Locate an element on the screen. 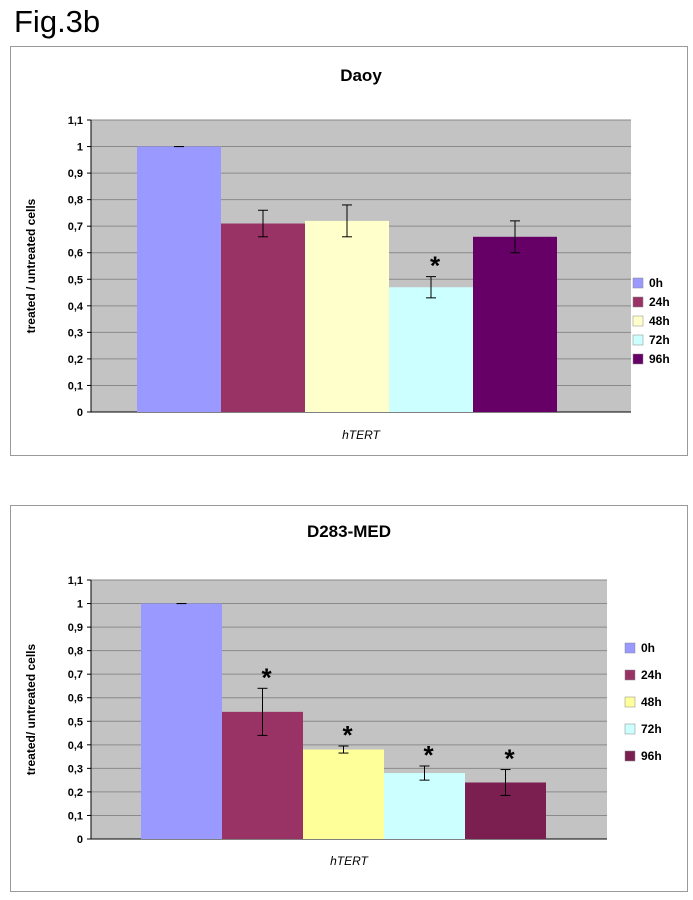 The height and width of the screenshot is (900, 693). y-axis-label: treated / untreated cells is located at coordinates (31, 265).